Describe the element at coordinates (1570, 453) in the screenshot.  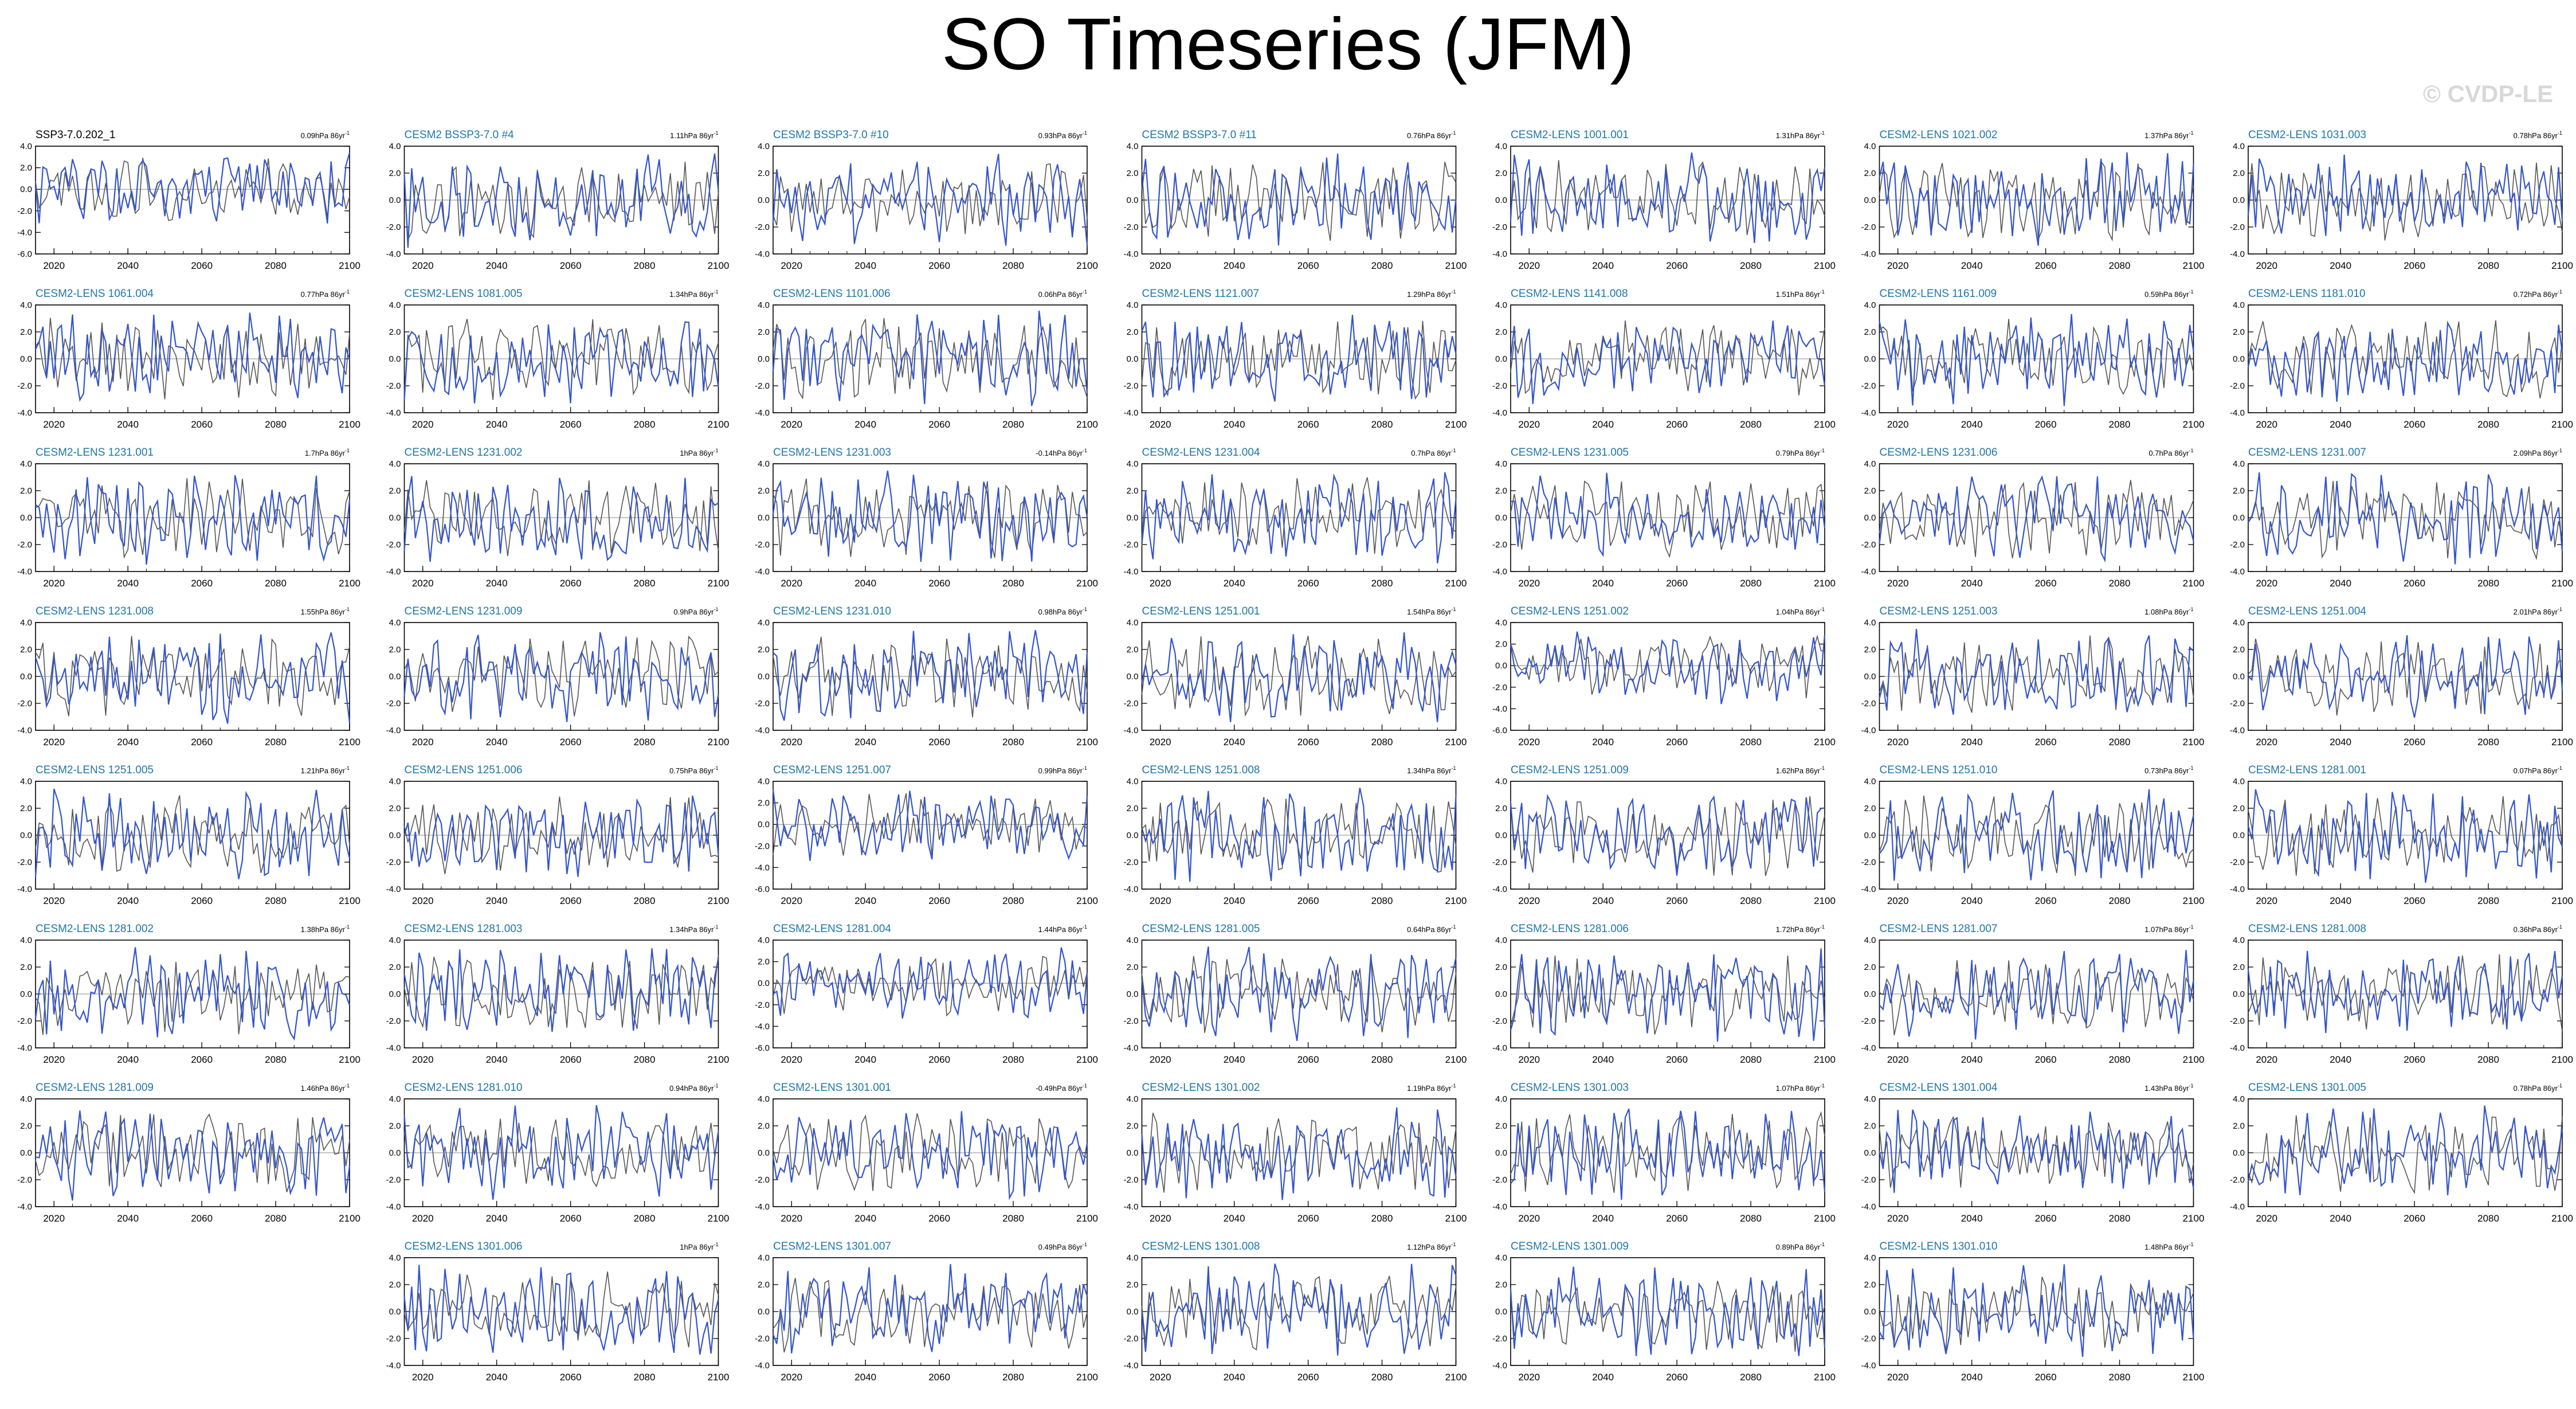
I see `panel-label: CESM2-LENS 1231.005` at that location.